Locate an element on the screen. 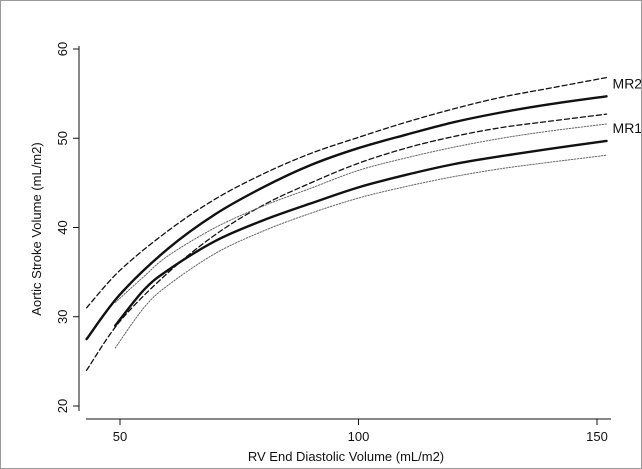  x-tick-label-150: 150 is located at coordinates (597, 436).